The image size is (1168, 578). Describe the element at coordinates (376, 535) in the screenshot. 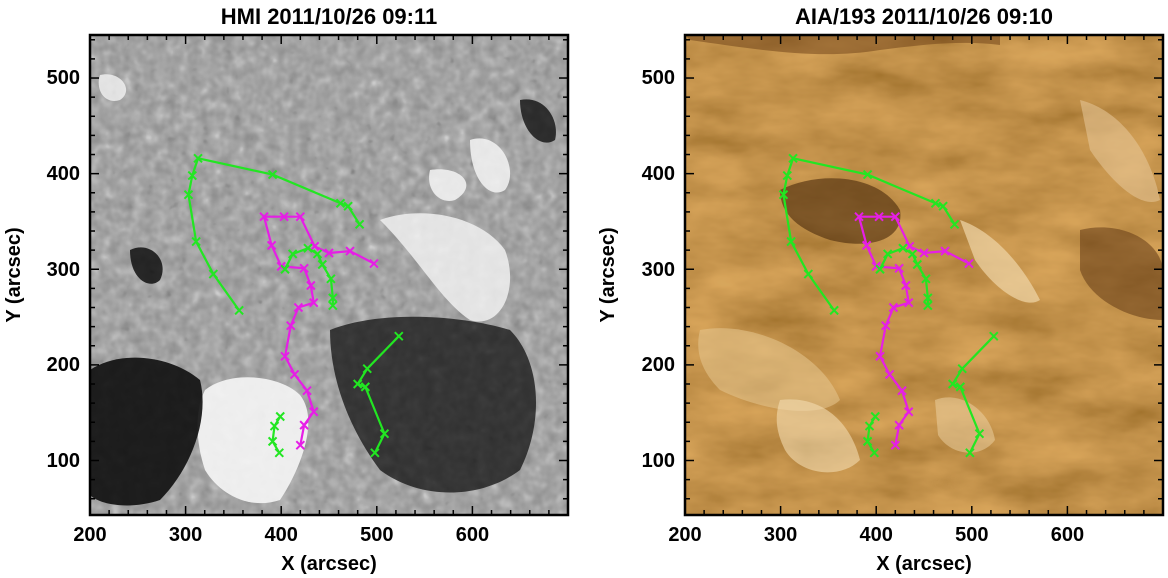

I see `hmi-xtick-500: 500` at that location.